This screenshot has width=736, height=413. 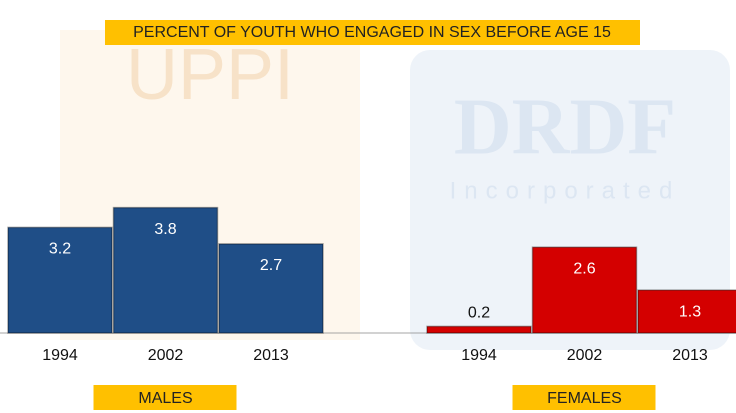 I want to click on group-label: MALES, so click(x=165, y=398).